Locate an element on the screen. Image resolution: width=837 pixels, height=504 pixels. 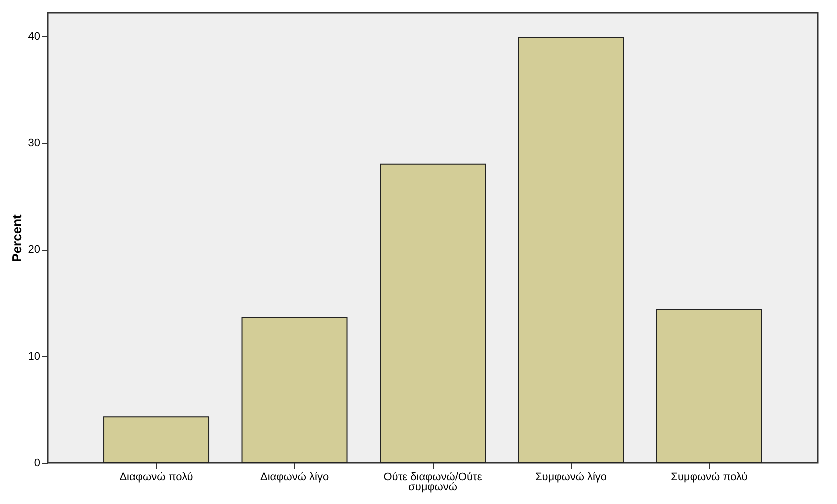
x-tick-label: Διαφωνώ λίγο is located at coordinates (295, 478).